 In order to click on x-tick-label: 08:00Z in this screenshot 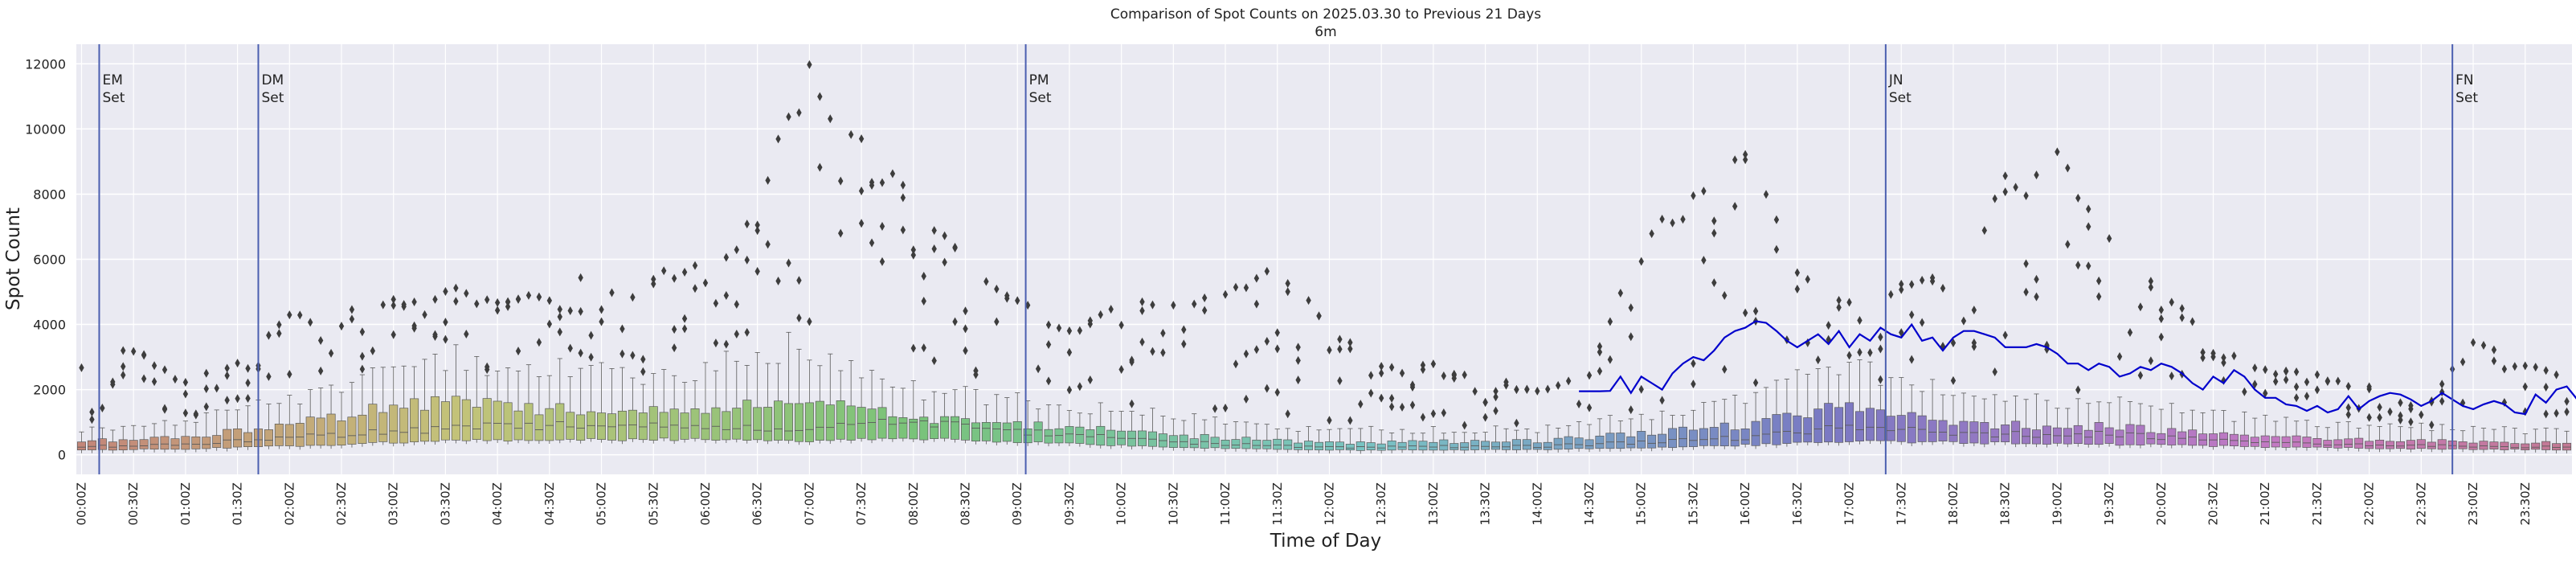, I will do `click(913, 504)`.